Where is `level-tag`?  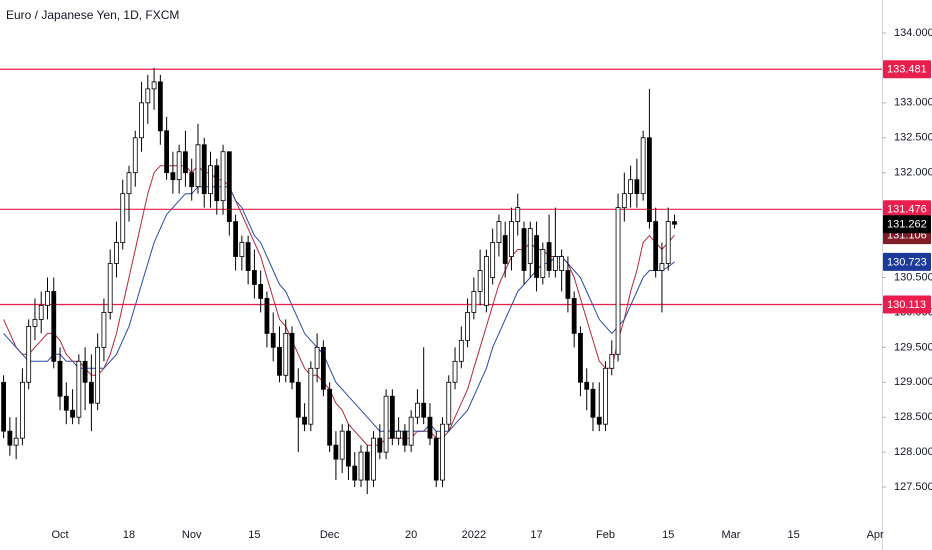 level-tag is located at coordinates (907, 304).